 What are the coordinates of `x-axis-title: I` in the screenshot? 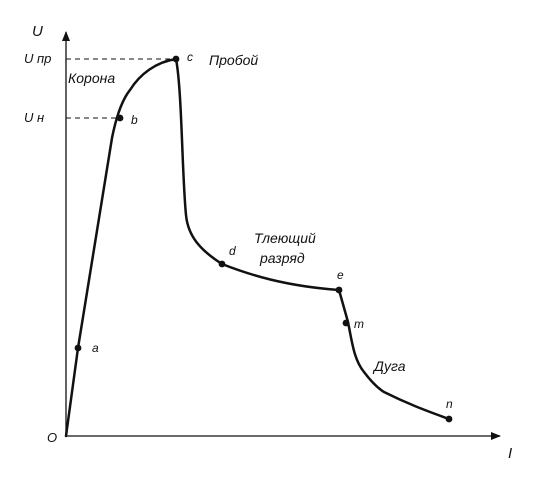 It's located at (510, 453).